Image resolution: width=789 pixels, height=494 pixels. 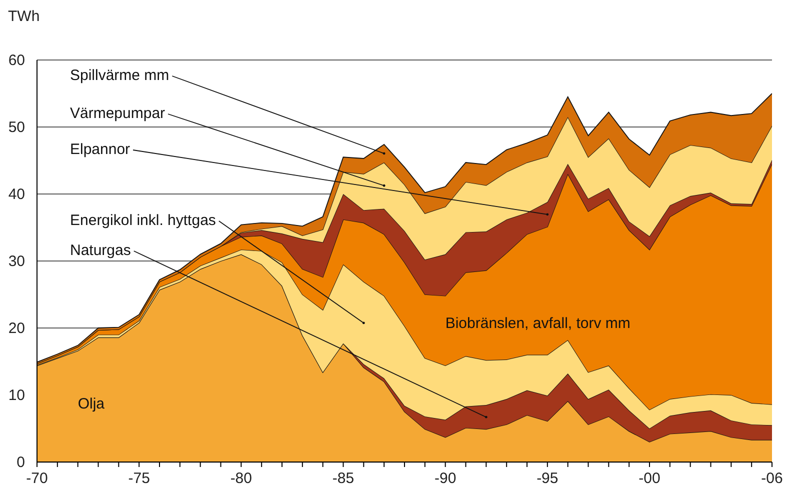 What do you see at coordinates (143, 220) in the screenshot?
I see `series-label: Energikol inkl. hyttgas` at bounding box center [143, 220].